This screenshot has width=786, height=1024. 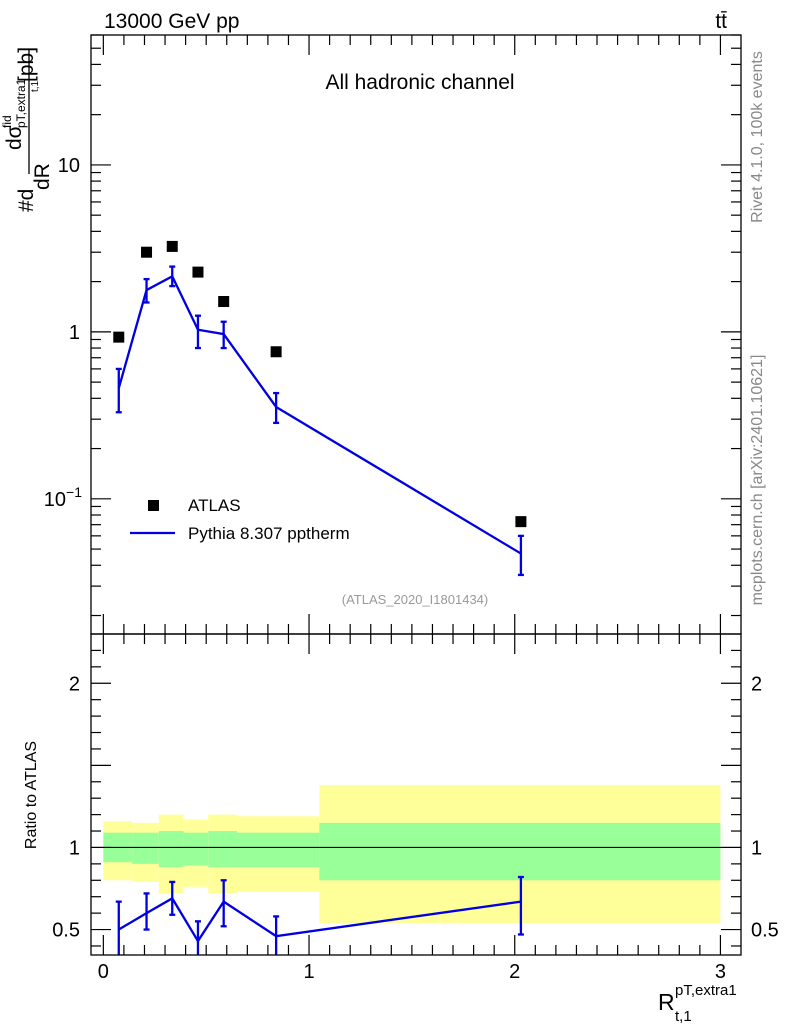 I want to click on x-label-sub: t,1, so click(x=683, y=1016).